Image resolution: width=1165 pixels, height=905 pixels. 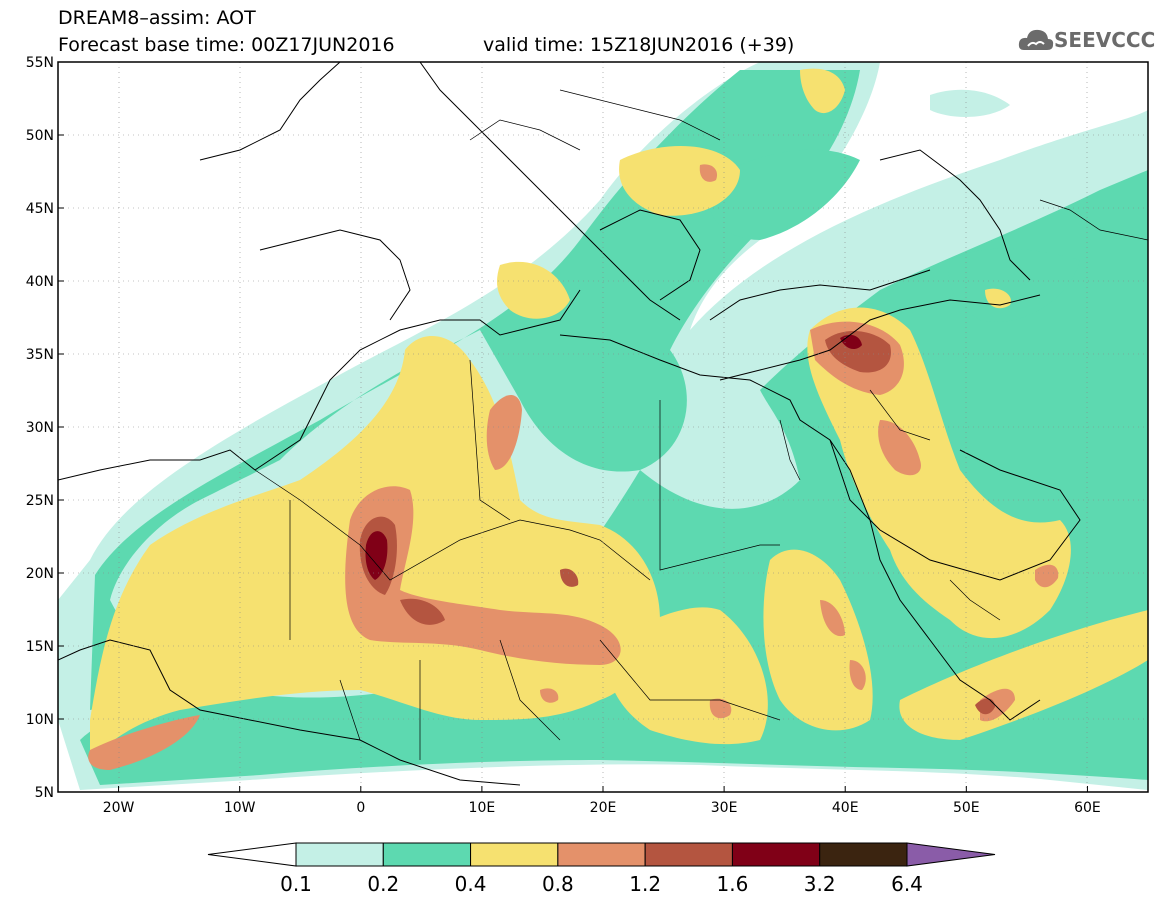 I want to click on colorbar-level-label: 0.8, so click(x=557, y=884).